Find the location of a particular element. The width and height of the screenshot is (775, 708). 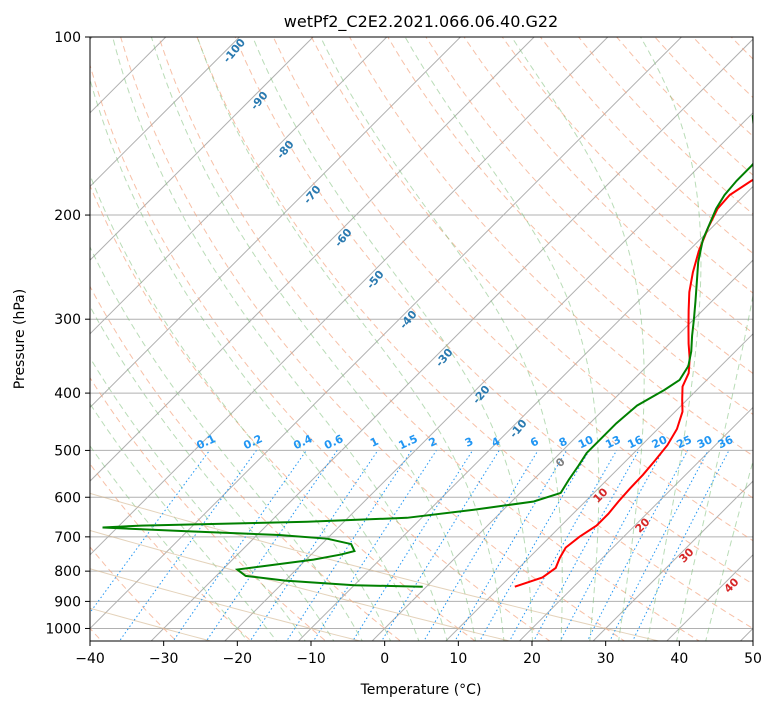

moist-adiabat-label: 10 is located at coordinates (601, 495).